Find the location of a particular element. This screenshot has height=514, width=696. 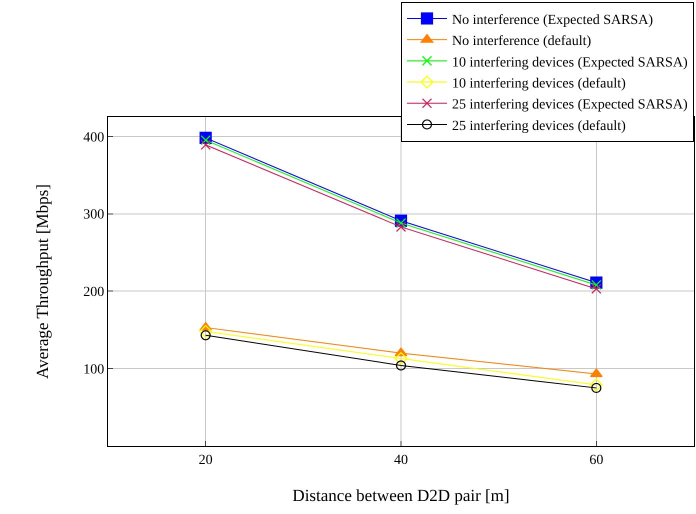

y-tick-label: 400 is located at coordinates (93, 138).